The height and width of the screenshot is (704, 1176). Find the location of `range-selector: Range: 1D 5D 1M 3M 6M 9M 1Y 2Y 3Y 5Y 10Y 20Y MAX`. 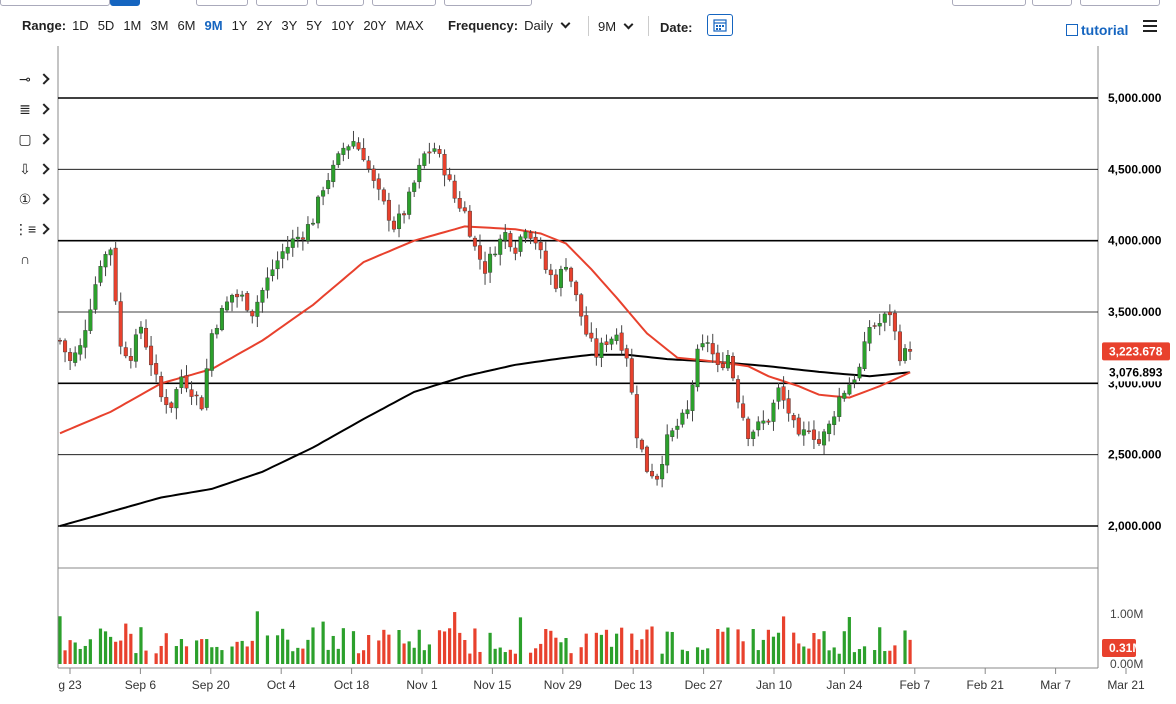

range-selector: Range: 1D 5D 1M 3M 6M 9M 1Y 2Y 3Y 5Y 10Y 20Y MAX is located at coordinates (227, 25).